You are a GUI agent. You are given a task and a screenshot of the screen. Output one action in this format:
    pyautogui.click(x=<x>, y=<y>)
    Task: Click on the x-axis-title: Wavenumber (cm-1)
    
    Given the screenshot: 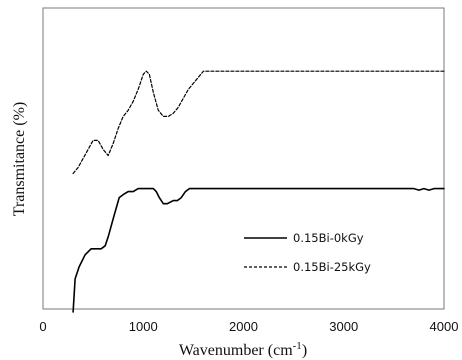 What is the action you would take?
    pyautogui.click(x=243, y=349)
    